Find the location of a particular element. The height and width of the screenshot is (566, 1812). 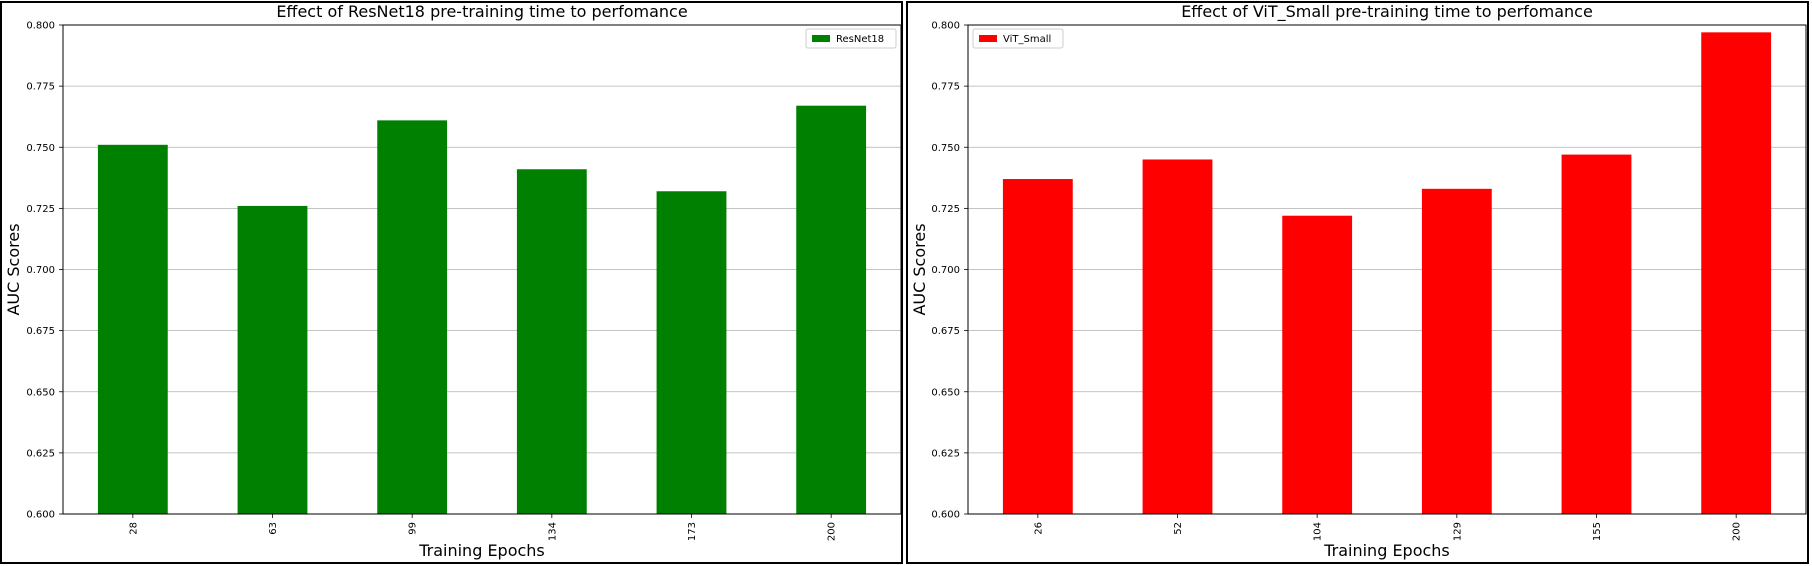

legend-label: ResNet18 is located at coordinates (860, 39).